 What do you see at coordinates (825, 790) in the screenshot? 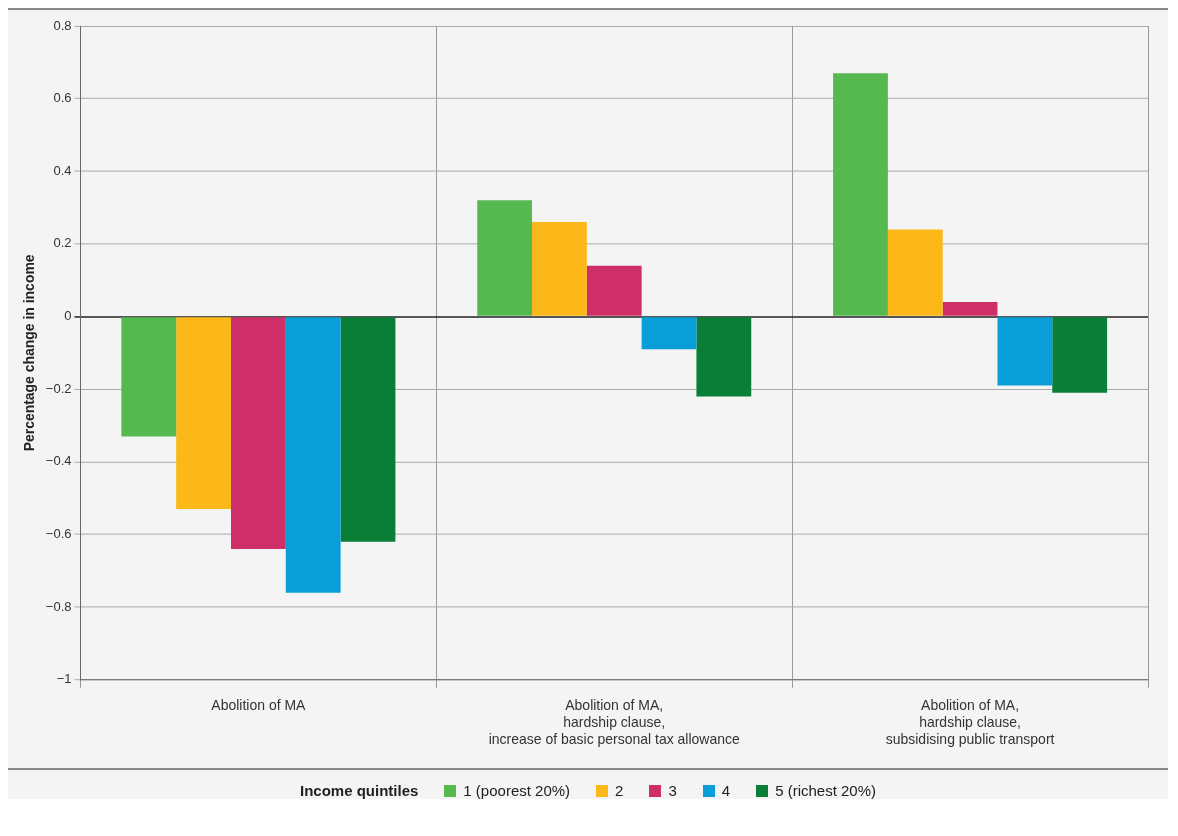
I see `legend-label: 5 (richest 20%)` at bounding box center [825, 790].